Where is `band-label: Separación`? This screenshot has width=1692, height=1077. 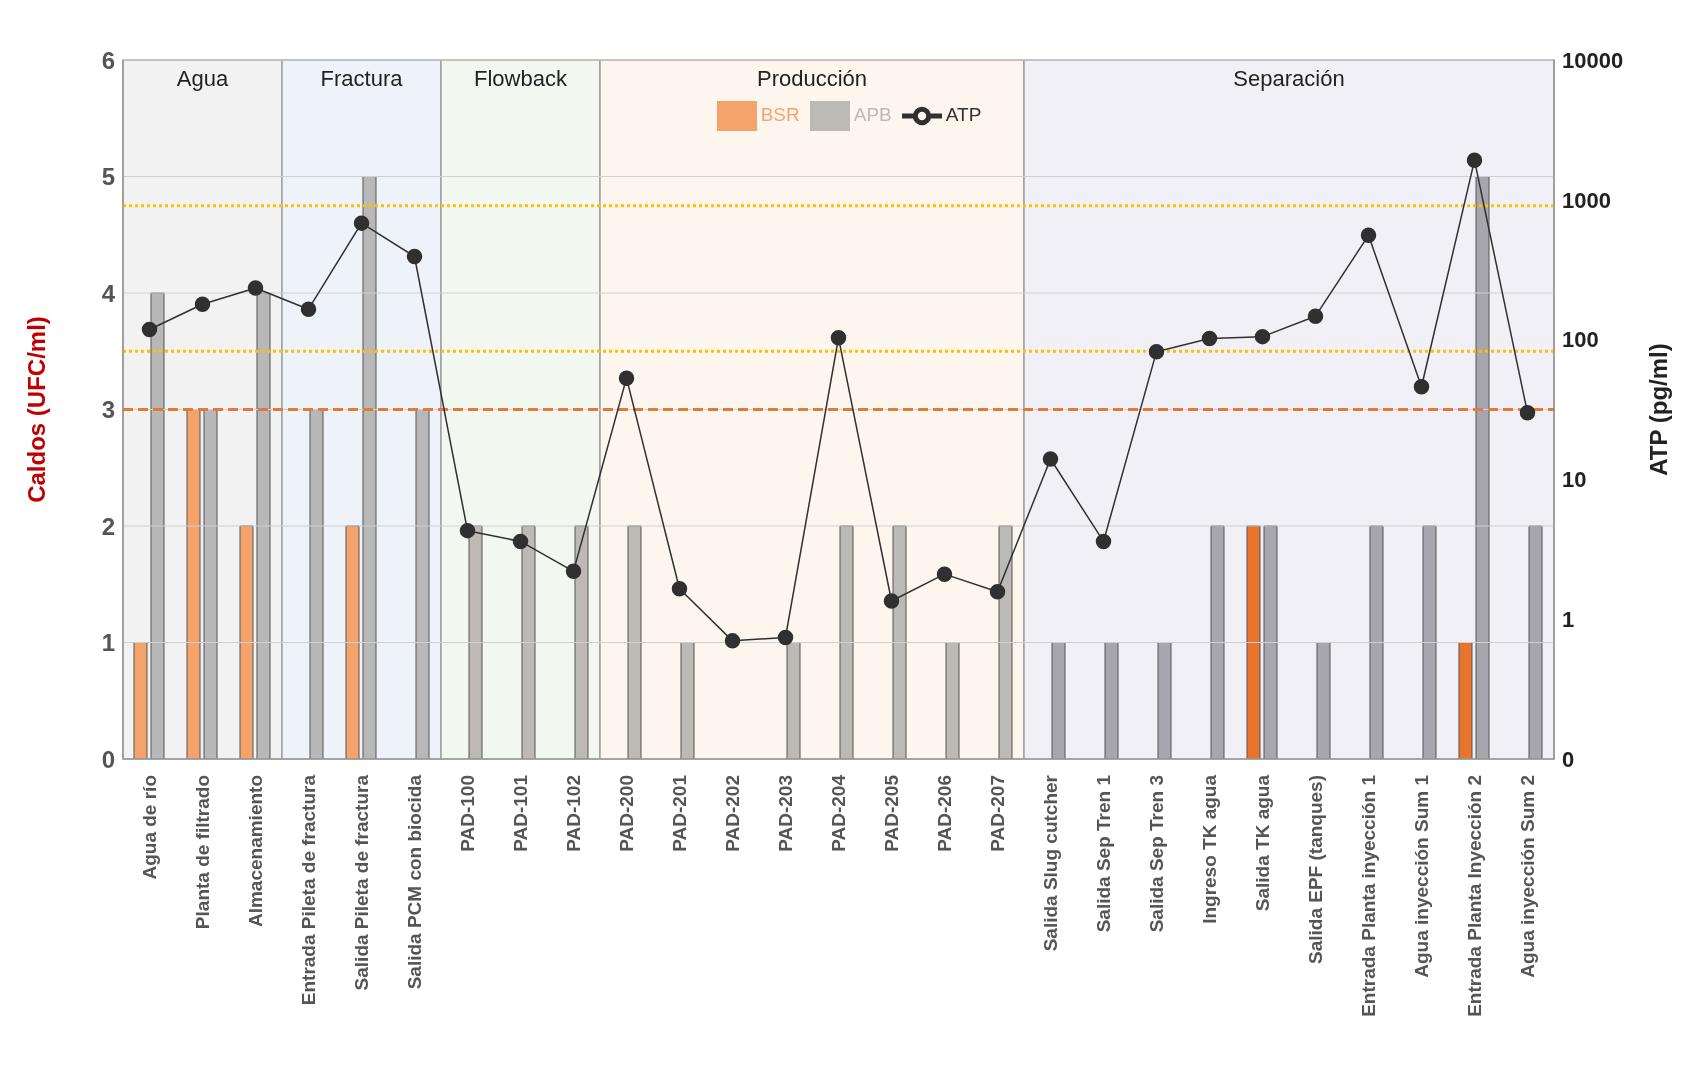 band-label: Separación is located at coordinates (1289, 78).